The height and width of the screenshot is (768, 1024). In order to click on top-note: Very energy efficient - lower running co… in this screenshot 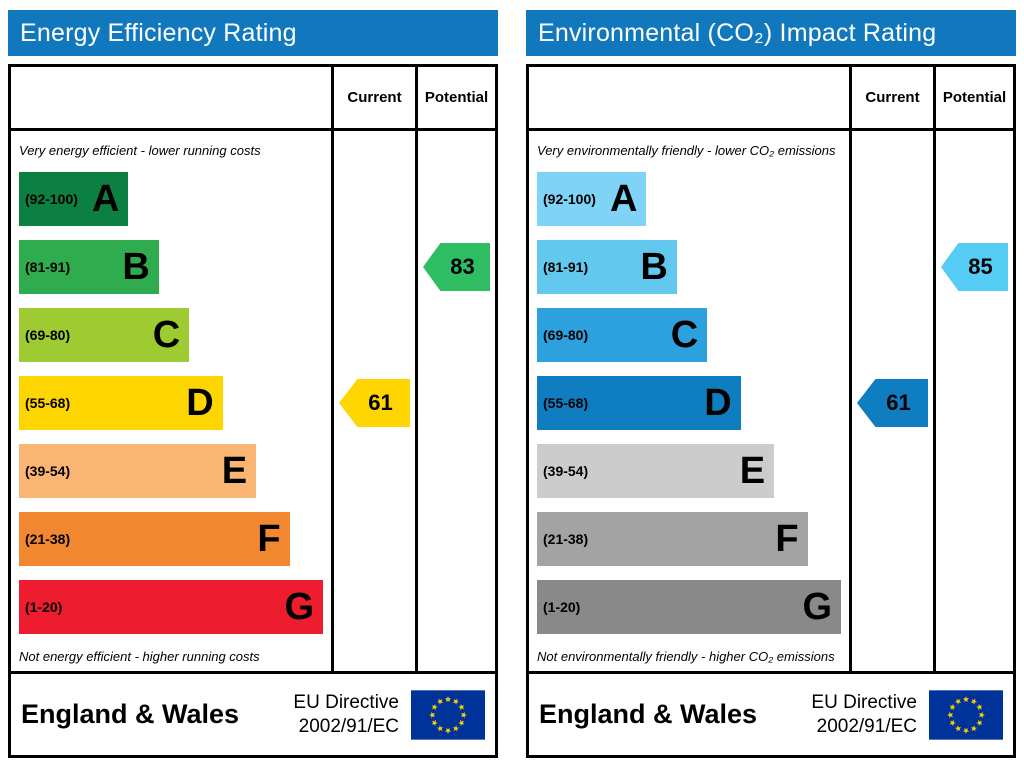, I will do `click(140, 150)`.